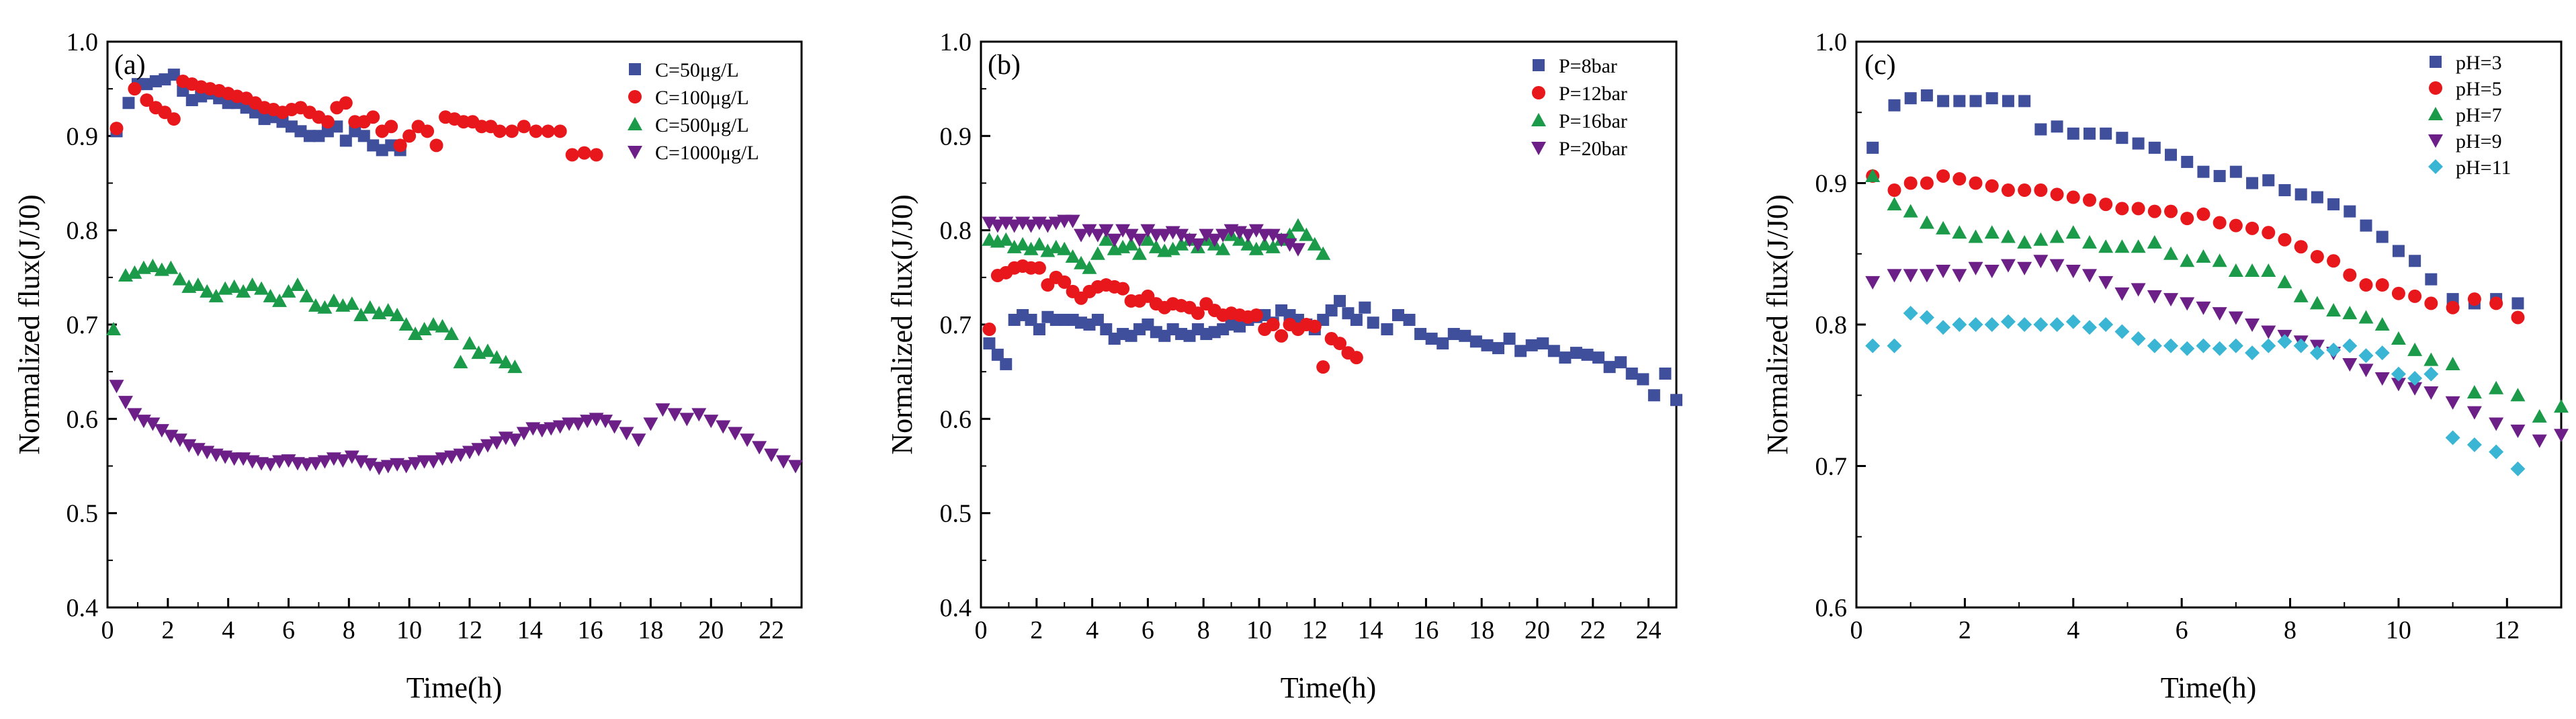 Image resolution: width=2576 pixels, height=719 pixels. I want to click on x-tick-label-b-11: 22, so click(1593, 630).